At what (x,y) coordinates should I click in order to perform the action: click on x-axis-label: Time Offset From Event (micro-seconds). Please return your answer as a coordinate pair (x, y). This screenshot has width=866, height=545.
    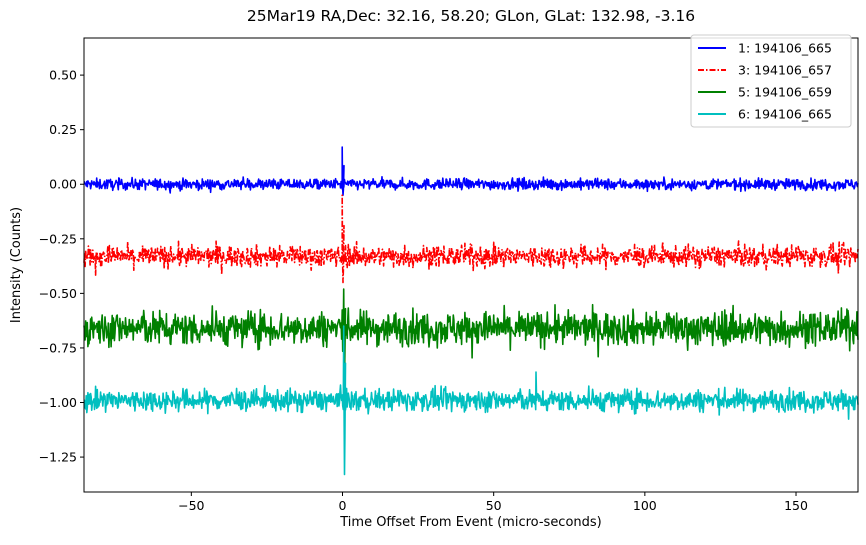
    Looking at the image, I should click on (470, 522).